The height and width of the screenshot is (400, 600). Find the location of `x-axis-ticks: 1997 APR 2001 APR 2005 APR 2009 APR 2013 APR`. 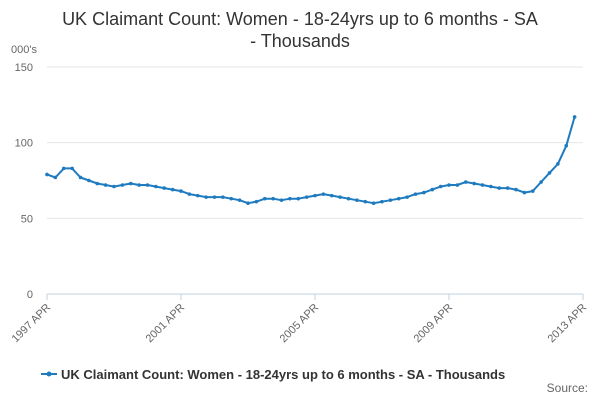

x-axis-ticks: 1997 APR 2001 APR 2005 APR 2009 APR 2013 APR is located at coordinates (300, 320).